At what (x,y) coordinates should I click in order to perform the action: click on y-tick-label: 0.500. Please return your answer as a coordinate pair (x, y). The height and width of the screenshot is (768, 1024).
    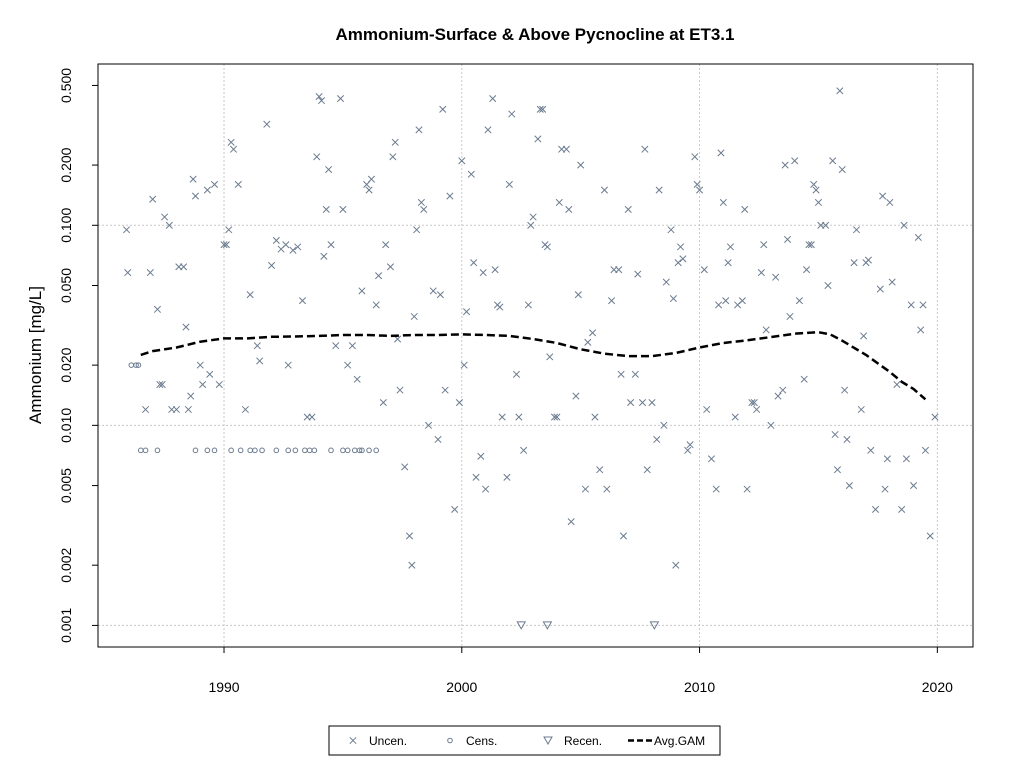
    Looking at the image, I should click on (66, 85).